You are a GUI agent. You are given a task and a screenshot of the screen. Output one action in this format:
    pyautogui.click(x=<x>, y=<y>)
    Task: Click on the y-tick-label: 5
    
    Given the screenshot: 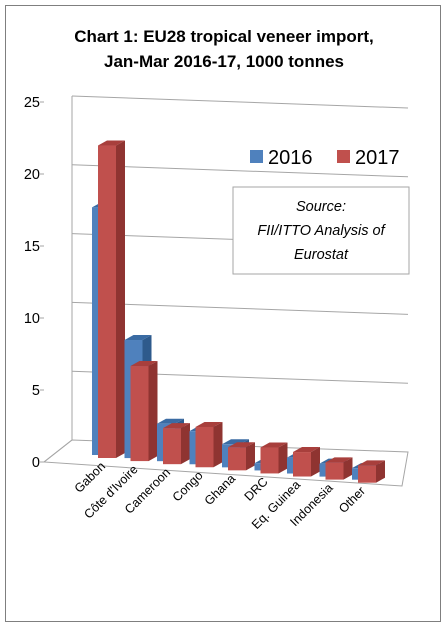 What is the action you would take?
    pyautogui.click(x=36, y=391)
    